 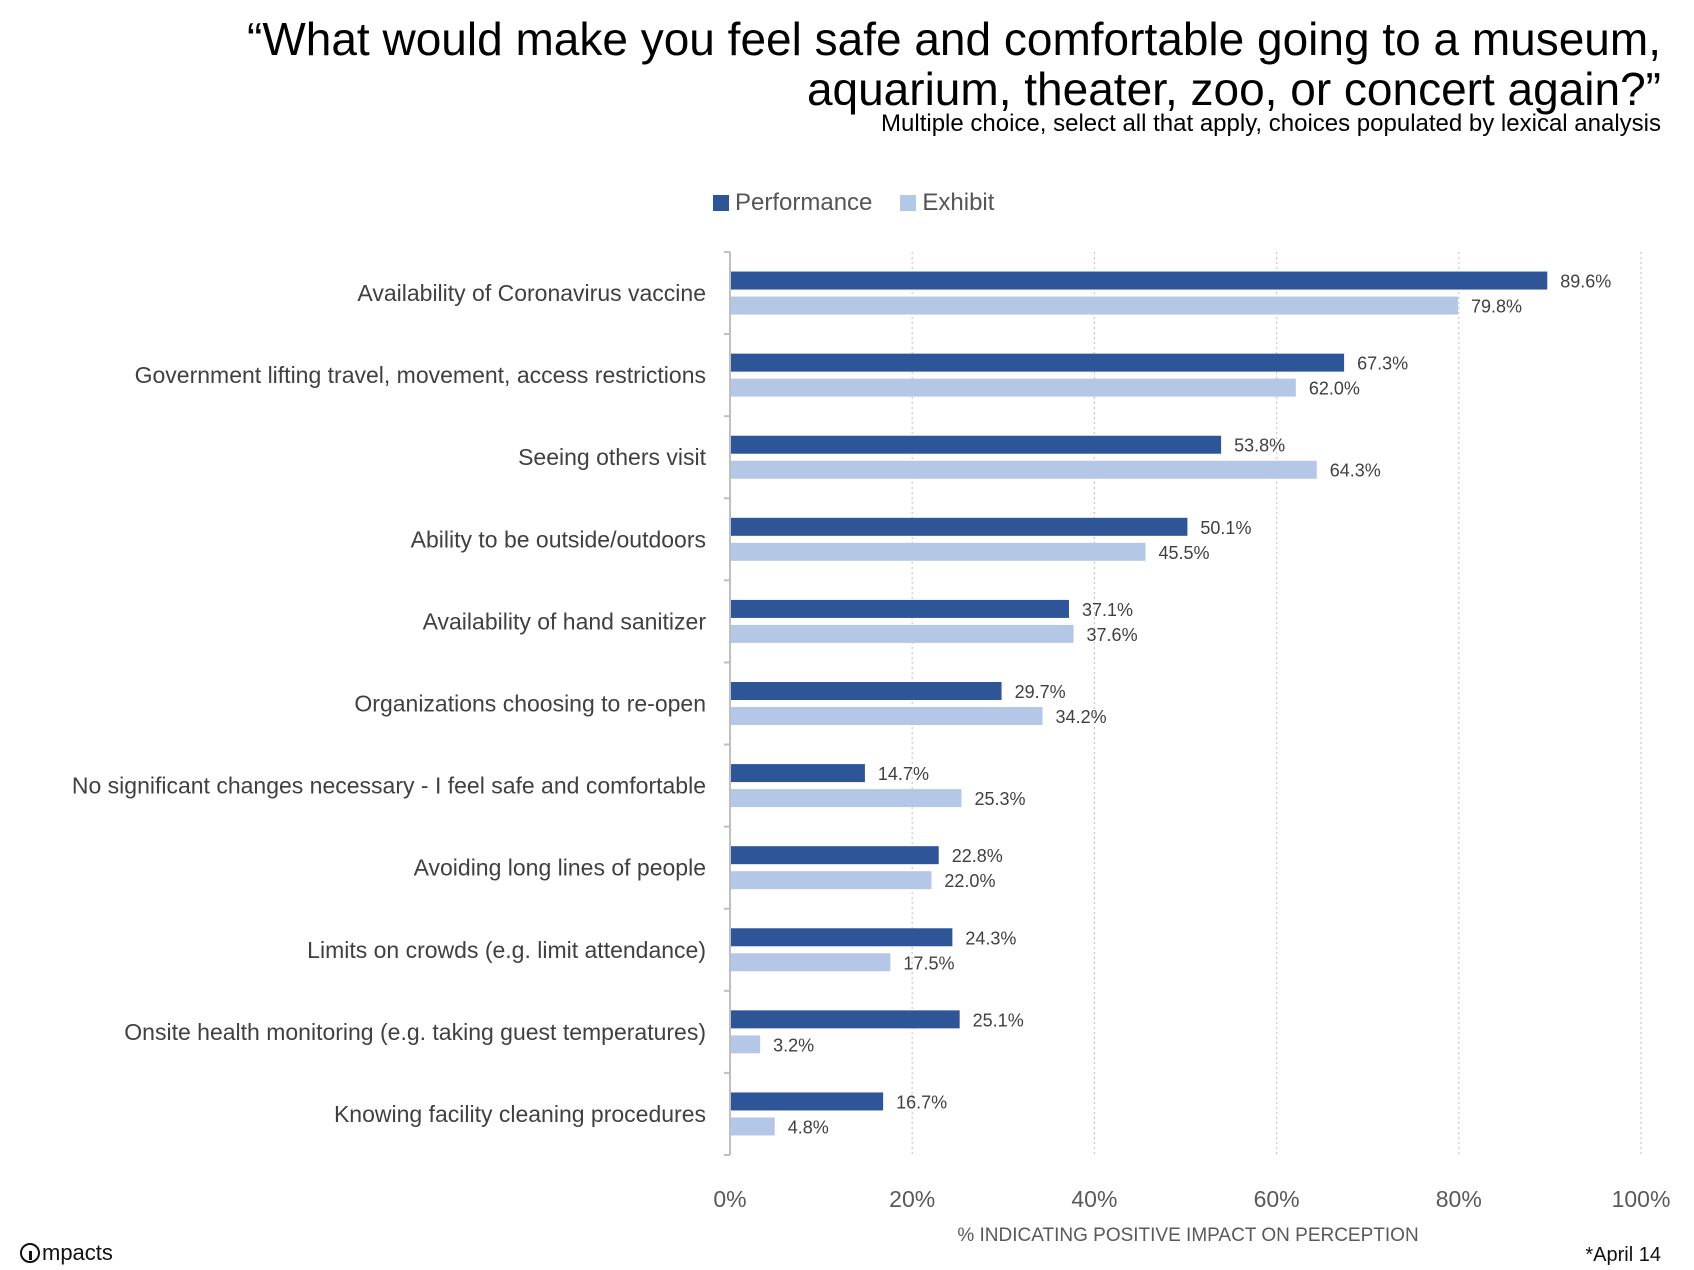 I want to click on footnote: *April 14, so click(x=1623, y=1255).